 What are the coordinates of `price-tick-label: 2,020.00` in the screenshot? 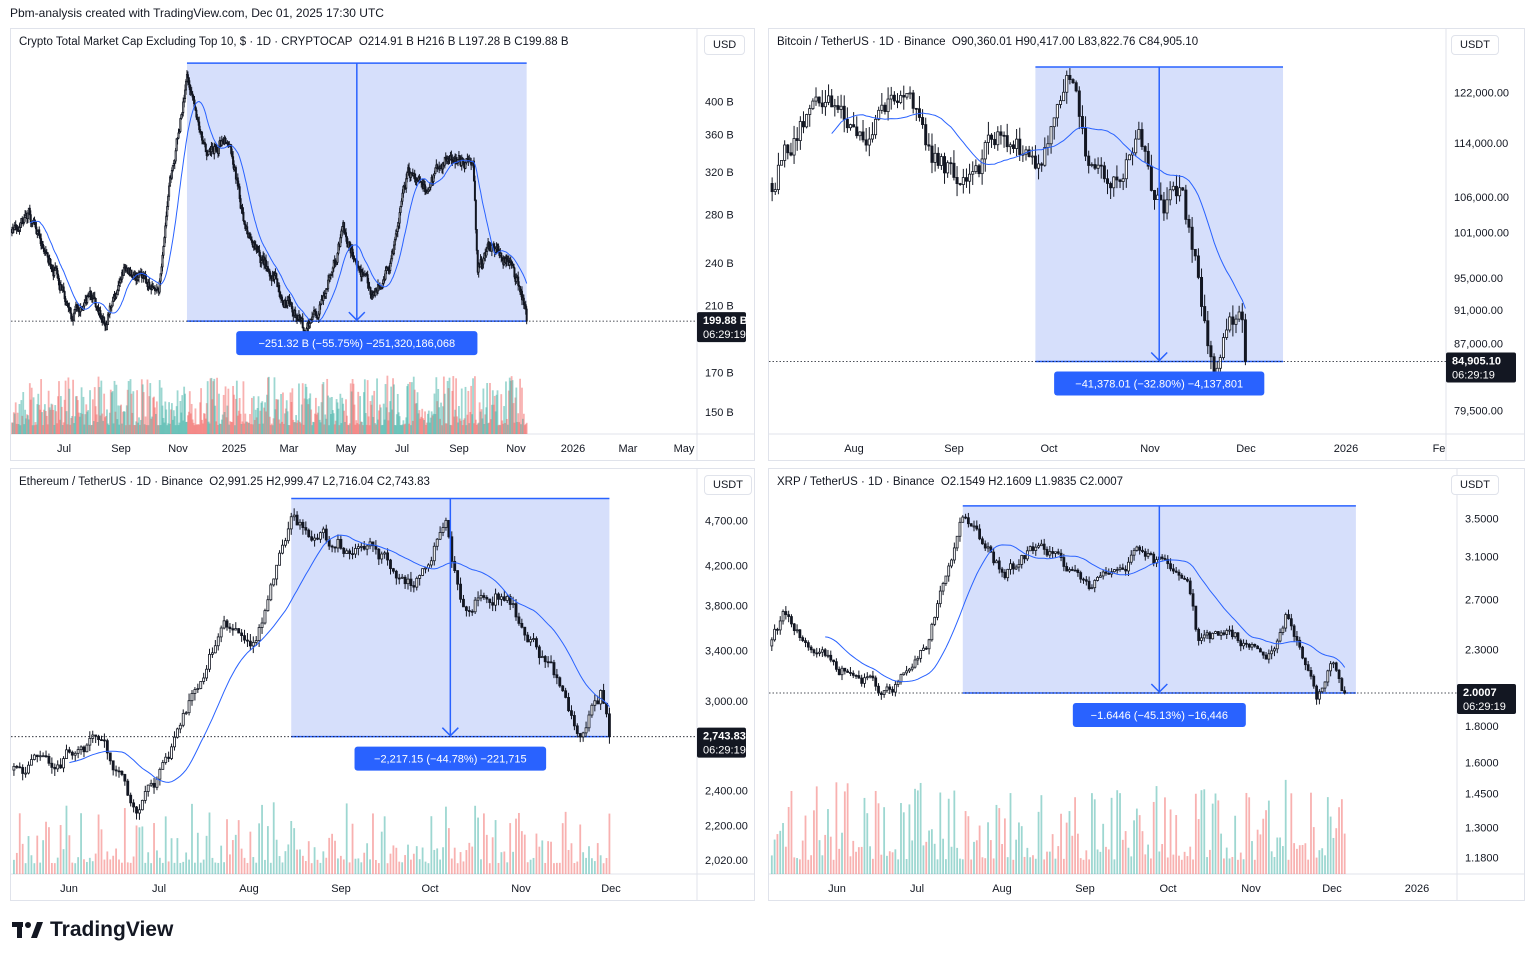 It's located at (726, 861).